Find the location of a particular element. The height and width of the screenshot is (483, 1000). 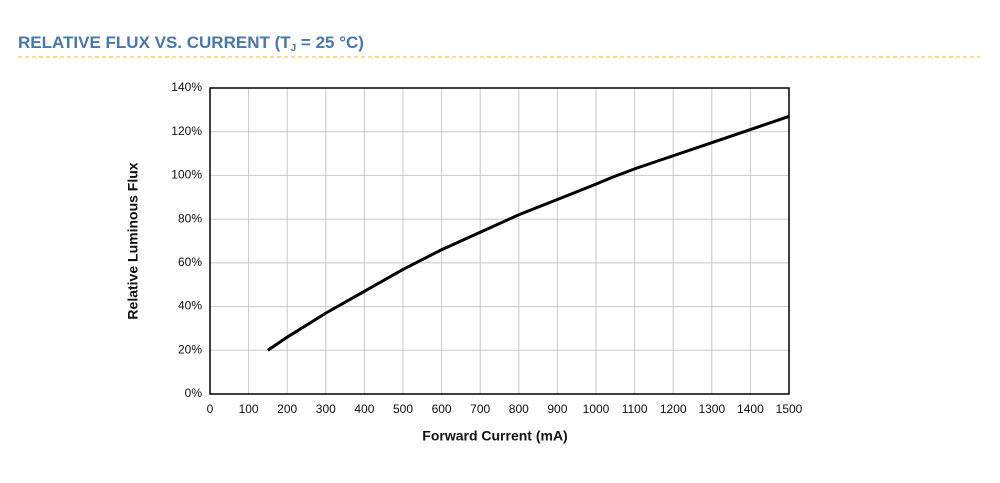

y-tick-label: 80% is located at coordinates (190, 218).